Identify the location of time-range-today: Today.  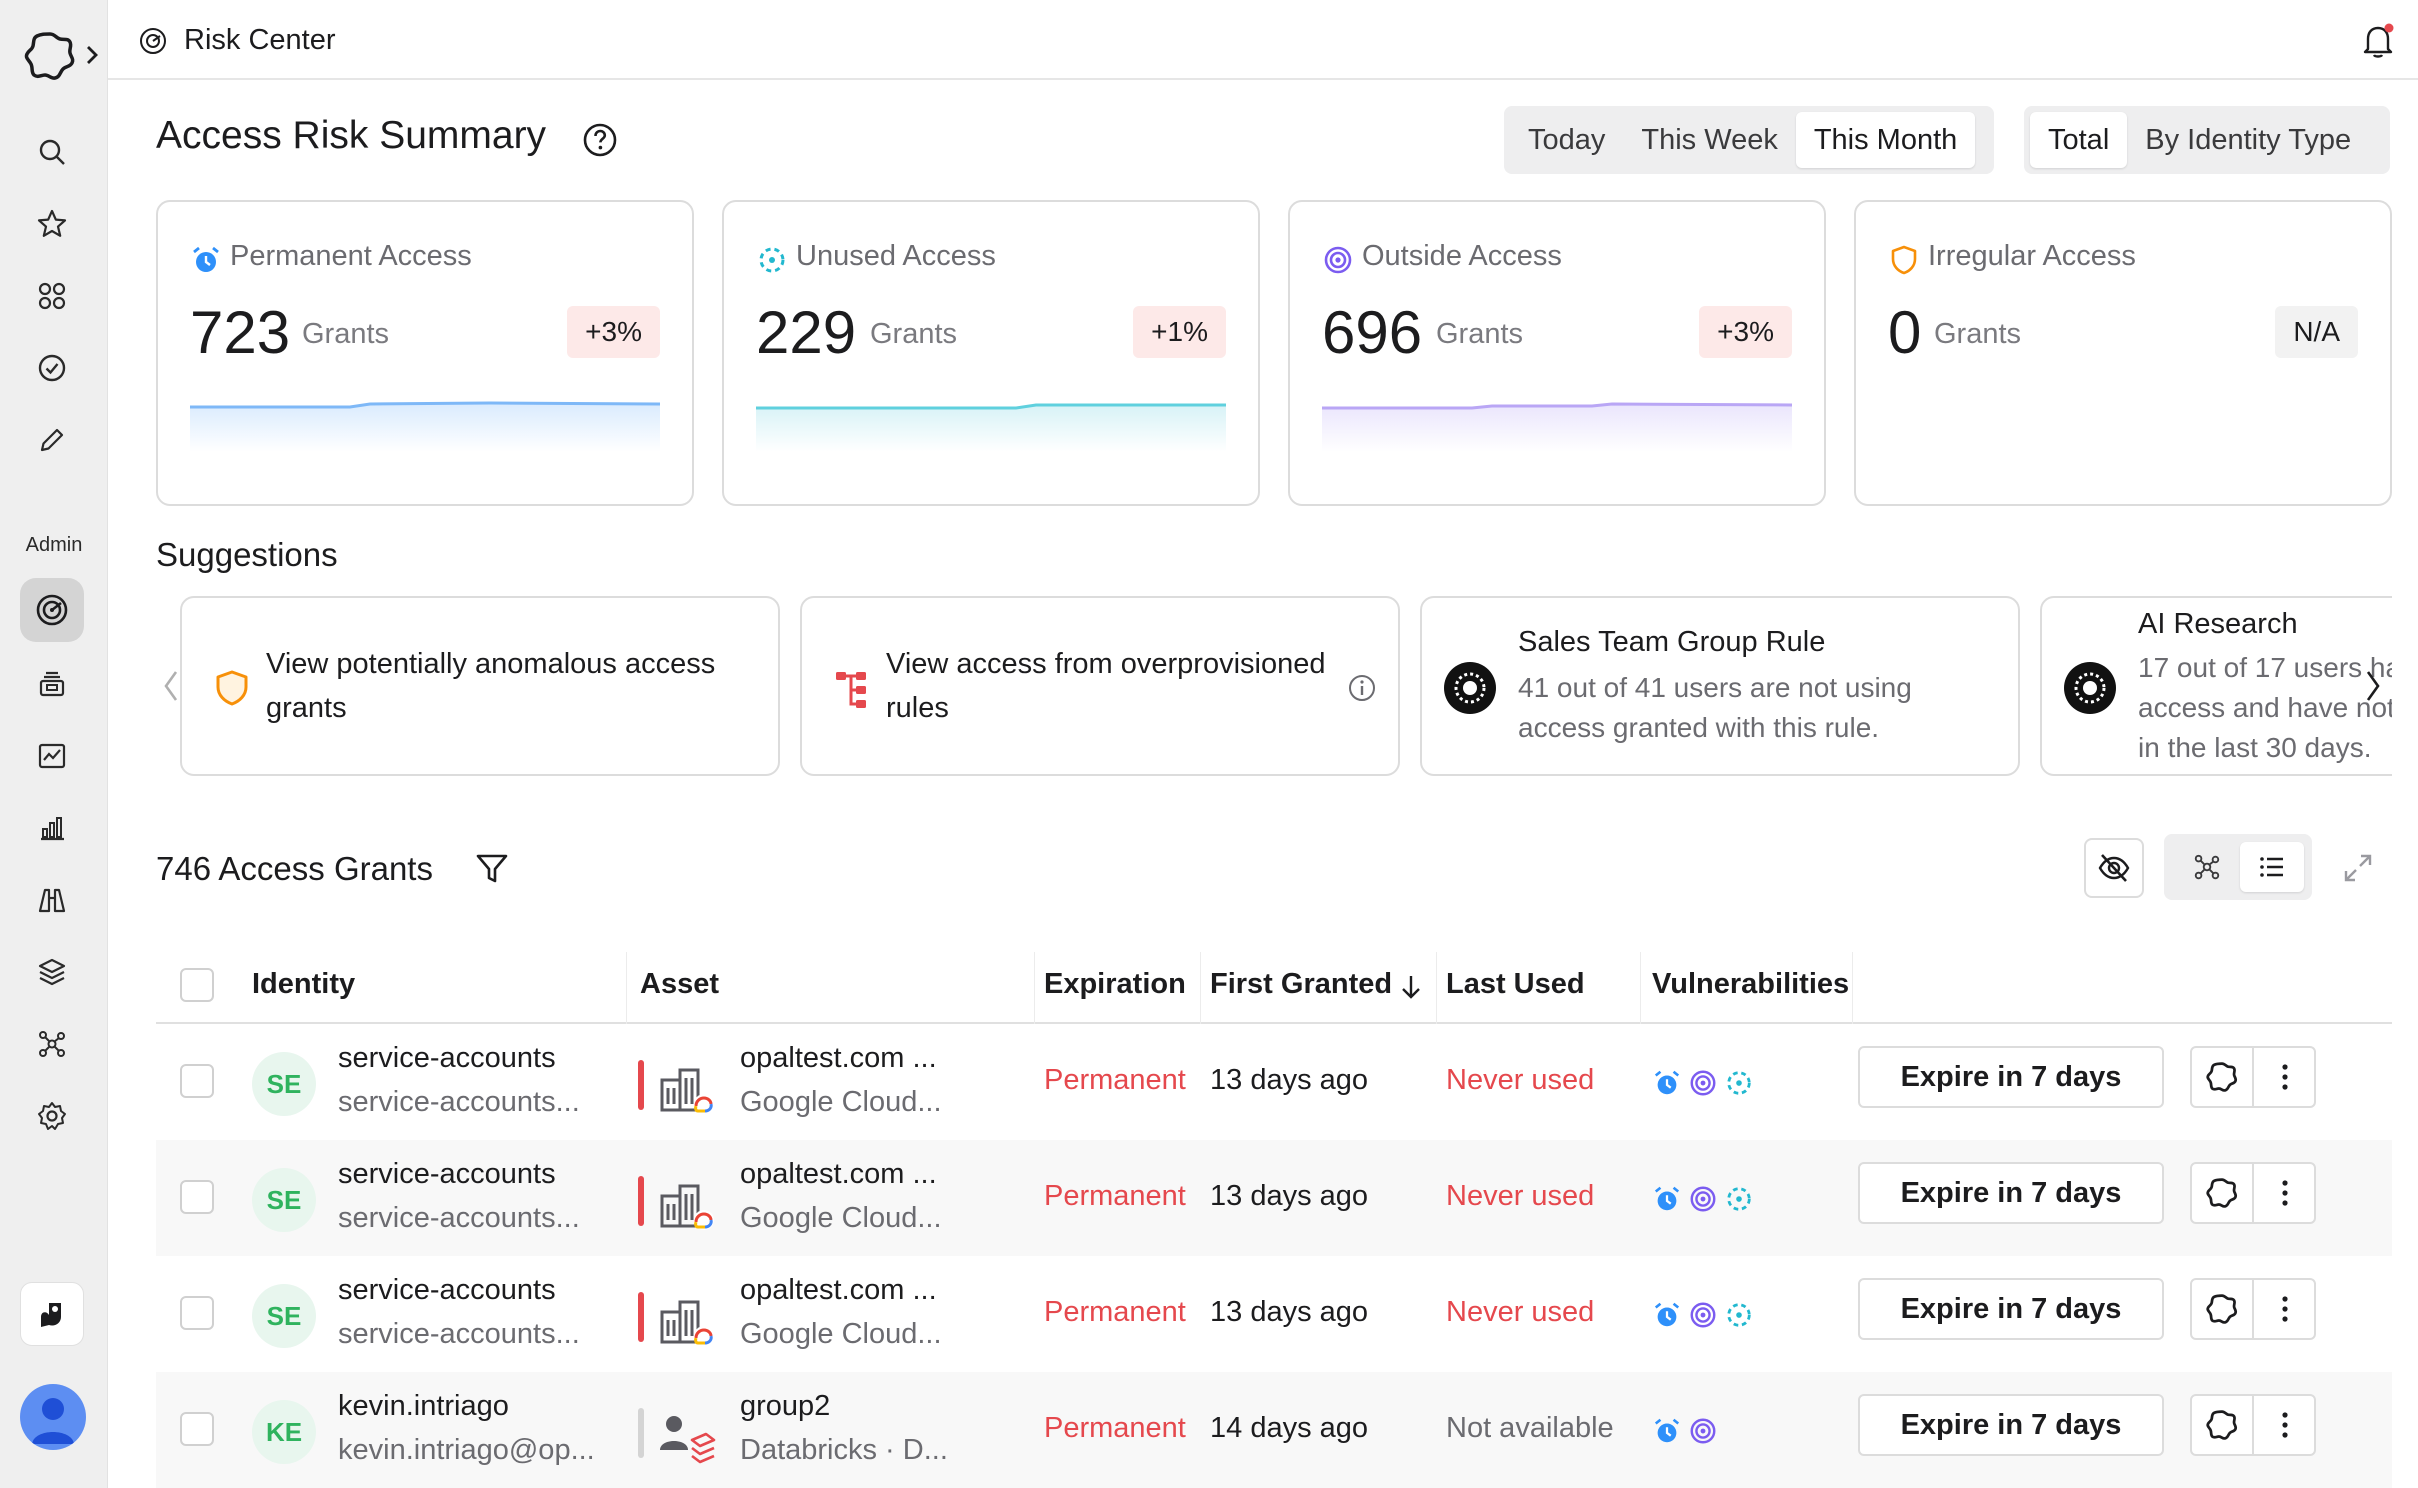
(1567, 140).